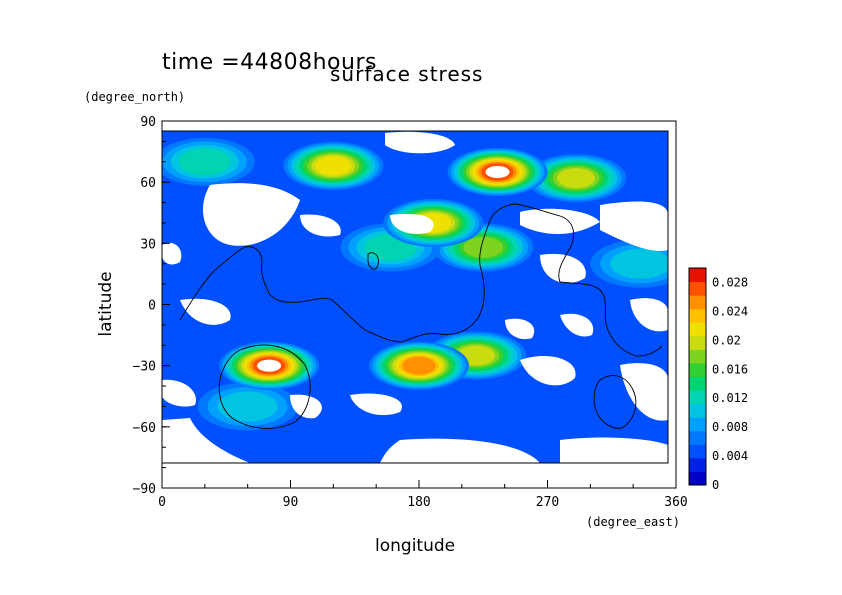 This screenshot has height=595, width=842. I want to click on x-tick-label: 180, so click(418, 502).